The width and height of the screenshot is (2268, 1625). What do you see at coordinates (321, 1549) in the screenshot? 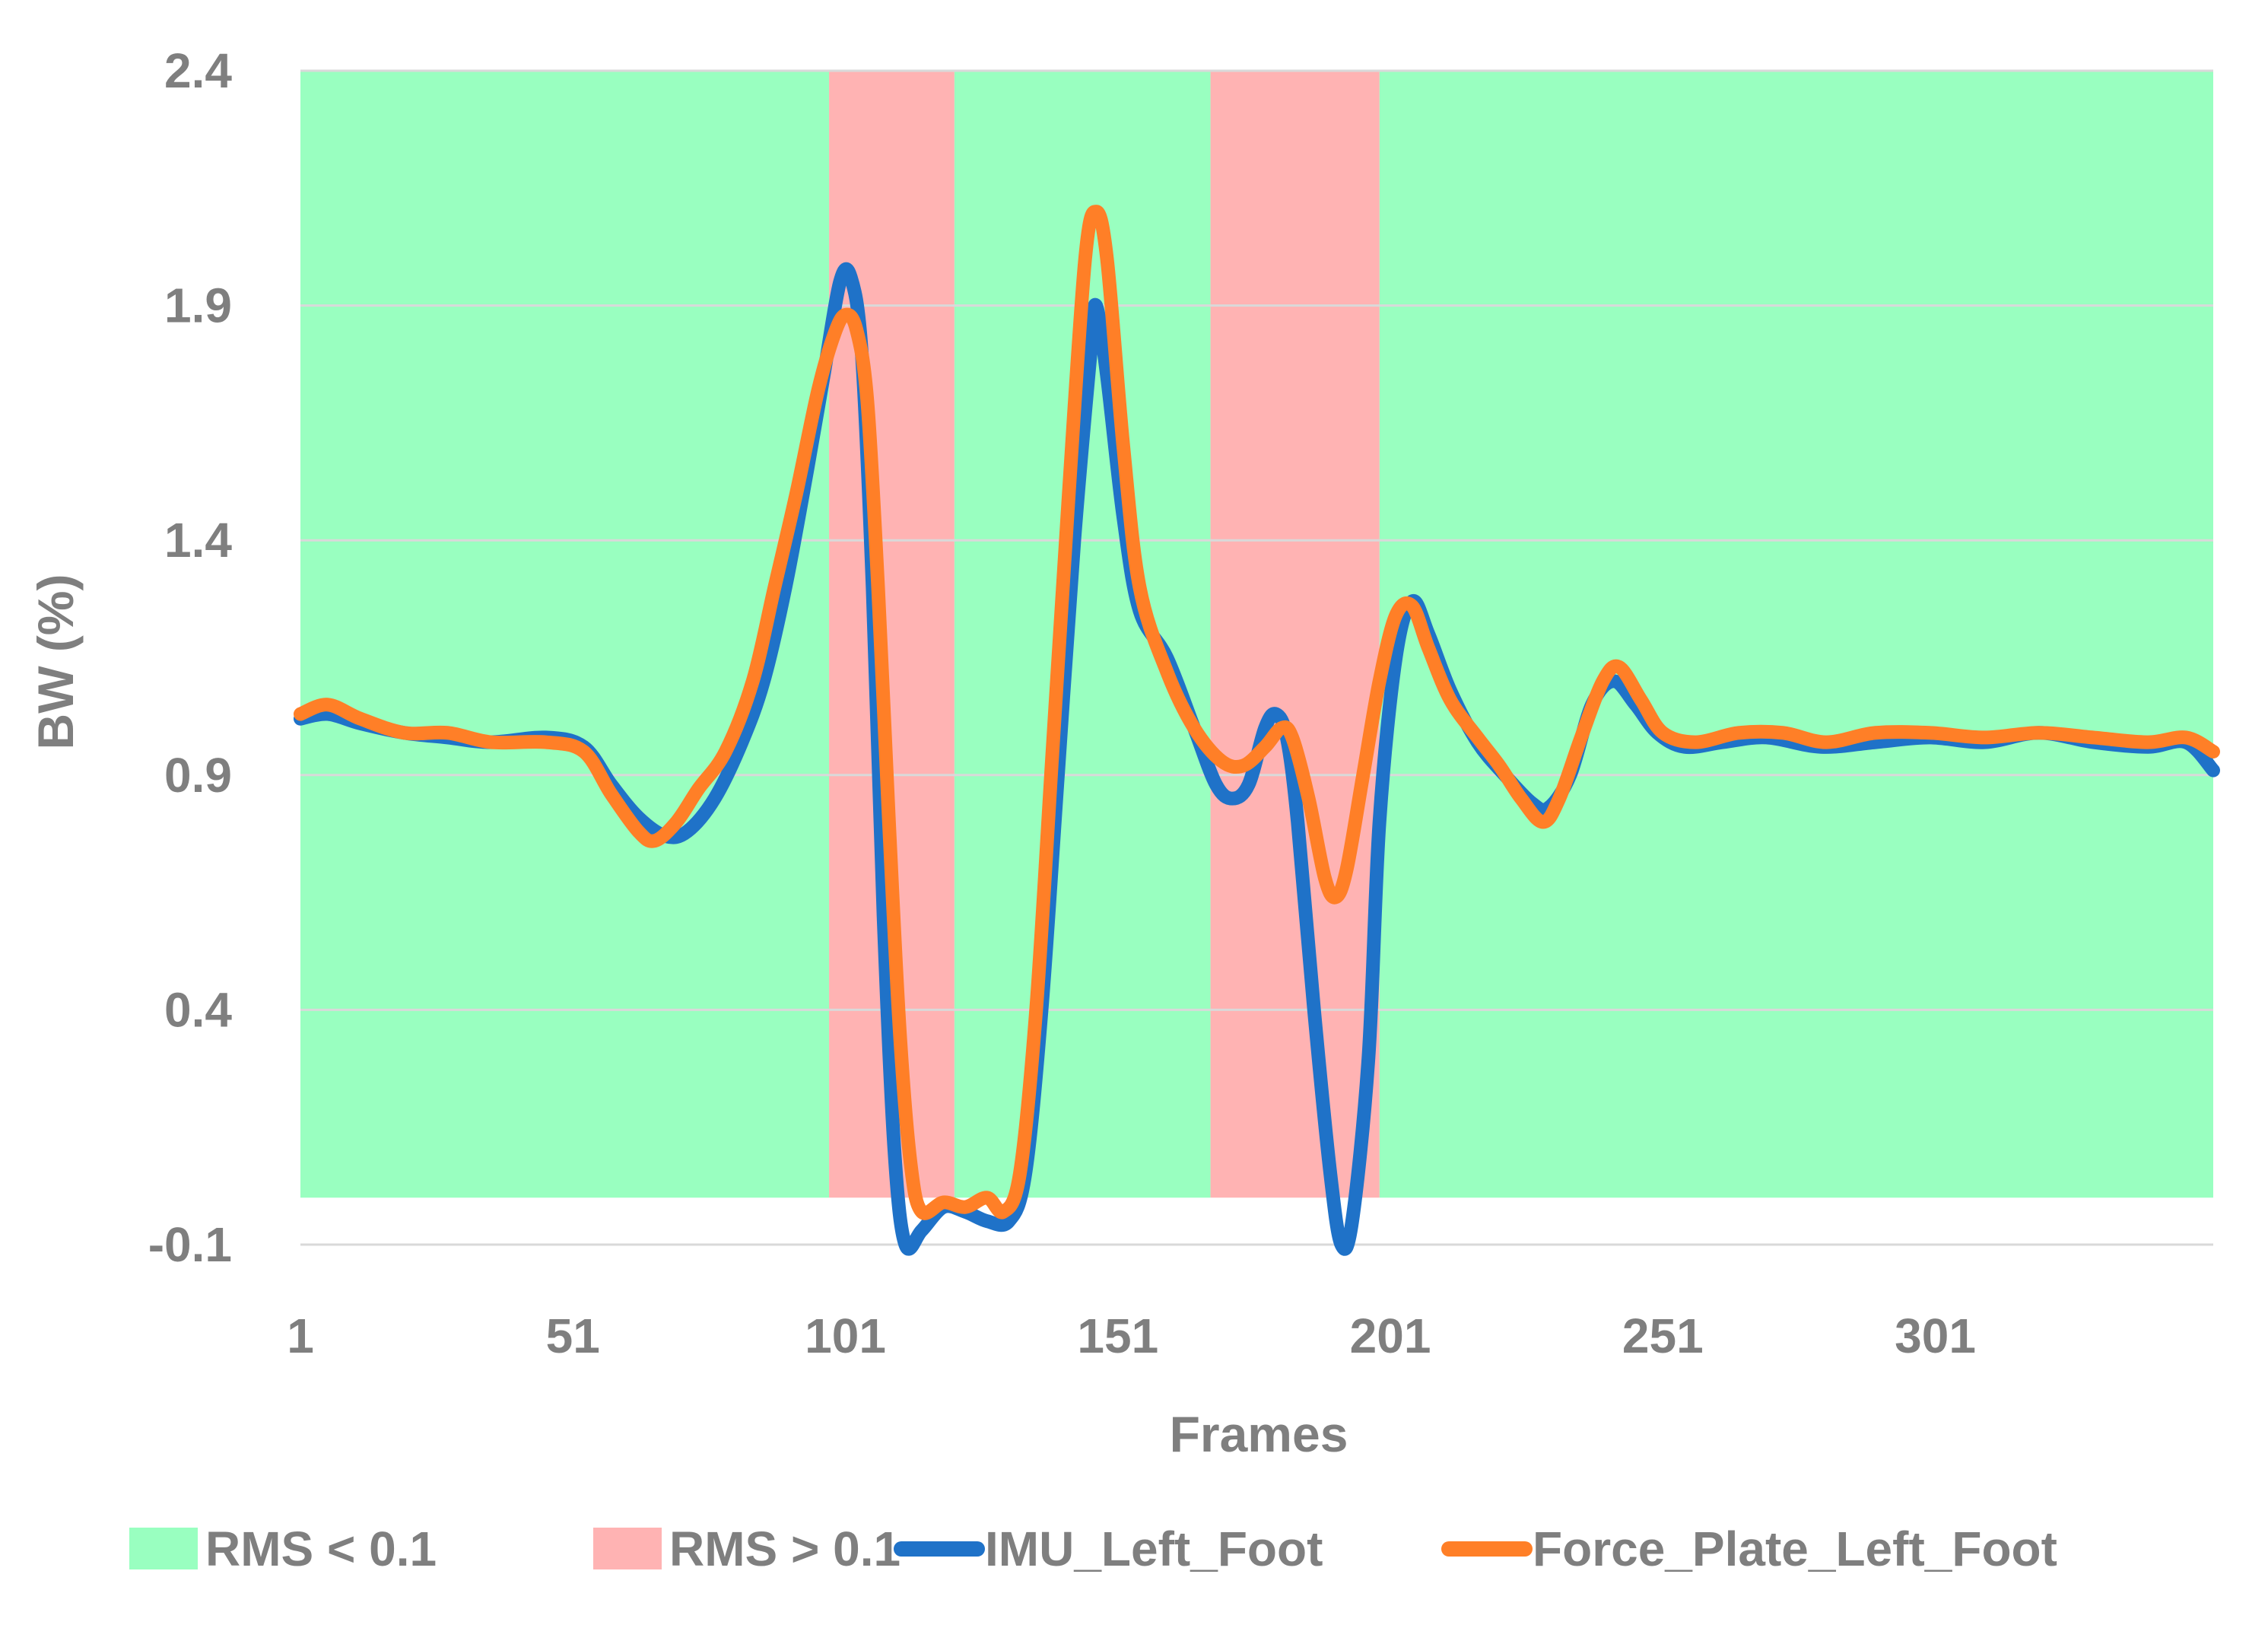
I see `legend-label: RMS < 0.1` at bounding box center [321, 1549].